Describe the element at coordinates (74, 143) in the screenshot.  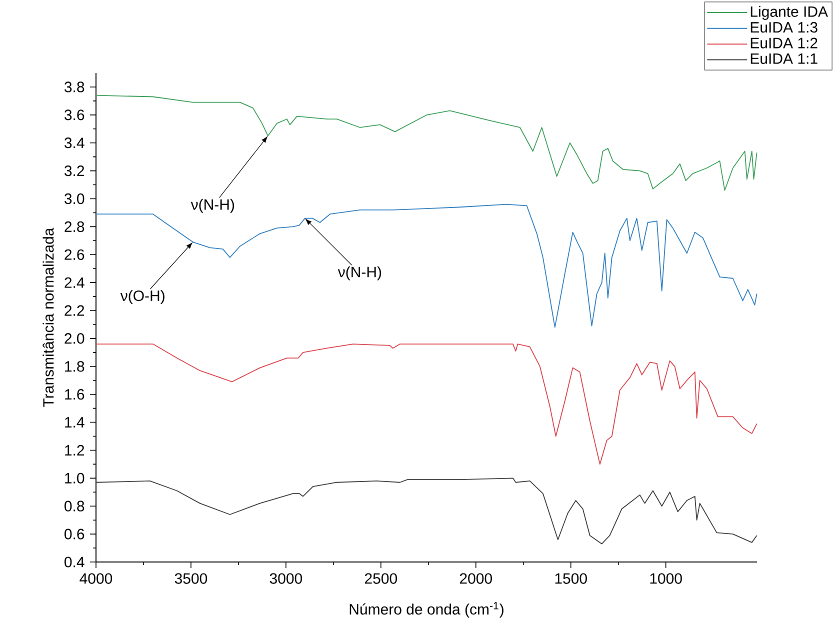
I see `y-tick-label: 3.4` at that location.